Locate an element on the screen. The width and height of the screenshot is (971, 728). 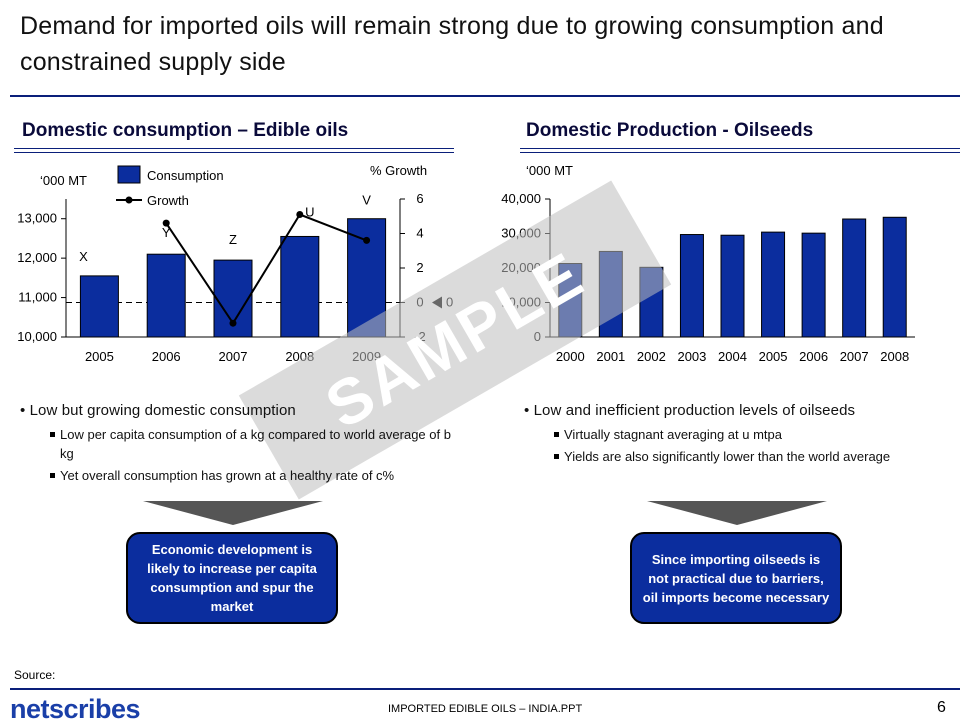
legend-consumption-swatch is located at coordinates (129, 174).